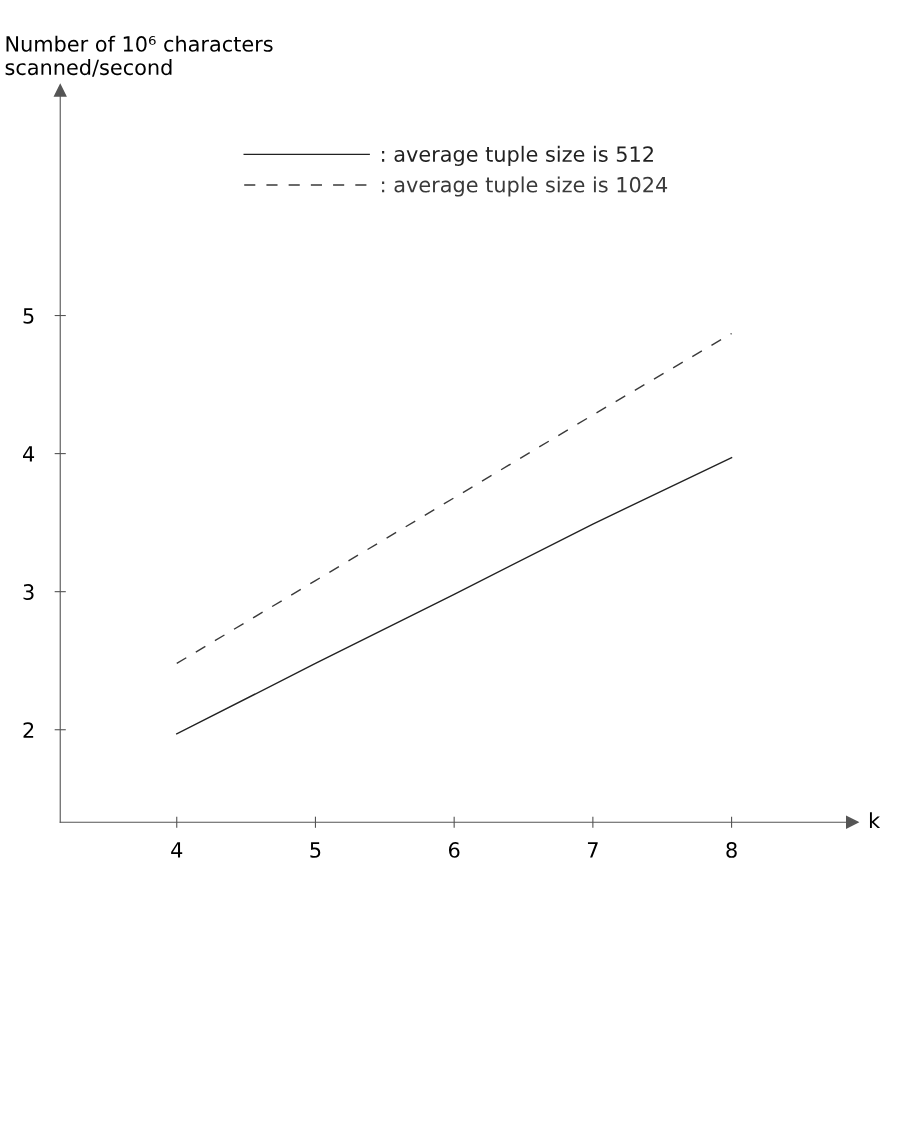 The width and height of the screenshot is (899, 1131). What do you see at coordinates (875, 820) in the screenshot?
I see `x-axis-title: k` at bounding box center [875, 820].